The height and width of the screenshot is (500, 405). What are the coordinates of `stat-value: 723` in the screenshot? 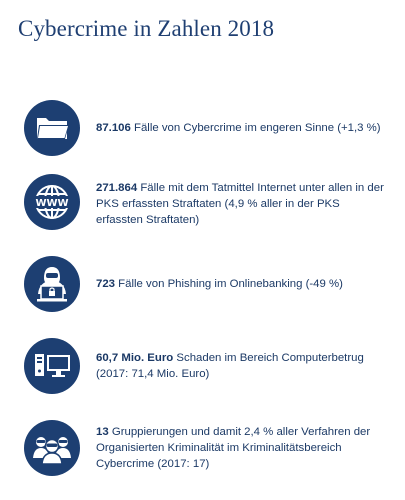 It's located at (106, 284).